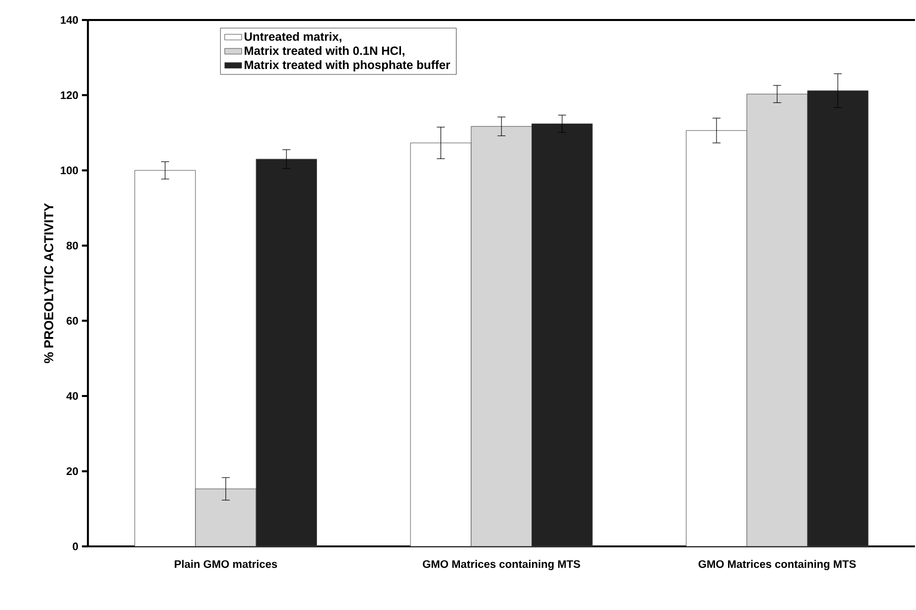 Image resolution: width=916 pixels, height=610 pixels. I want to click on legend-label: Matrix treated with phosphate buffer, so click(347, 66).